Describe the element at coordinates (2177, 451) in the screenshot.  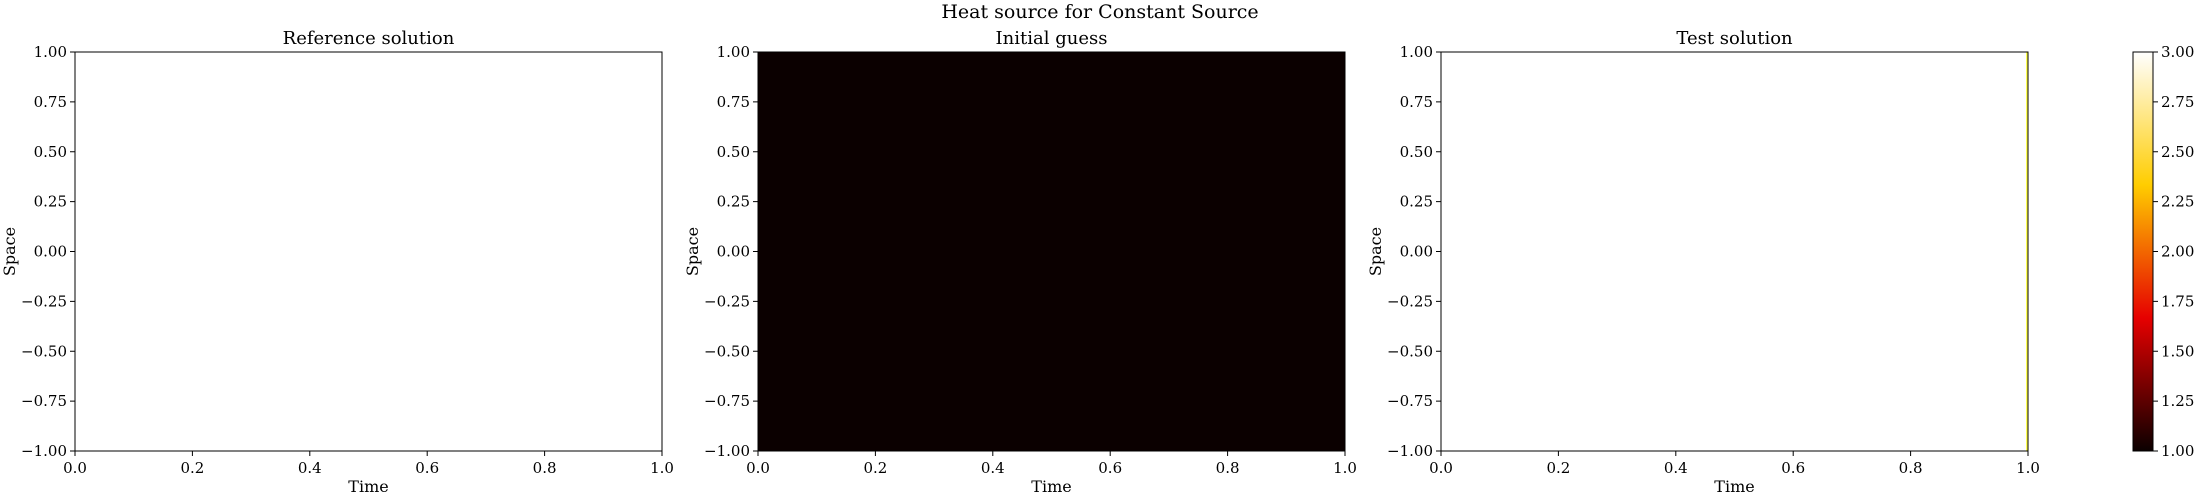
I see `colorbar-tick-label: 1.00` at that location.